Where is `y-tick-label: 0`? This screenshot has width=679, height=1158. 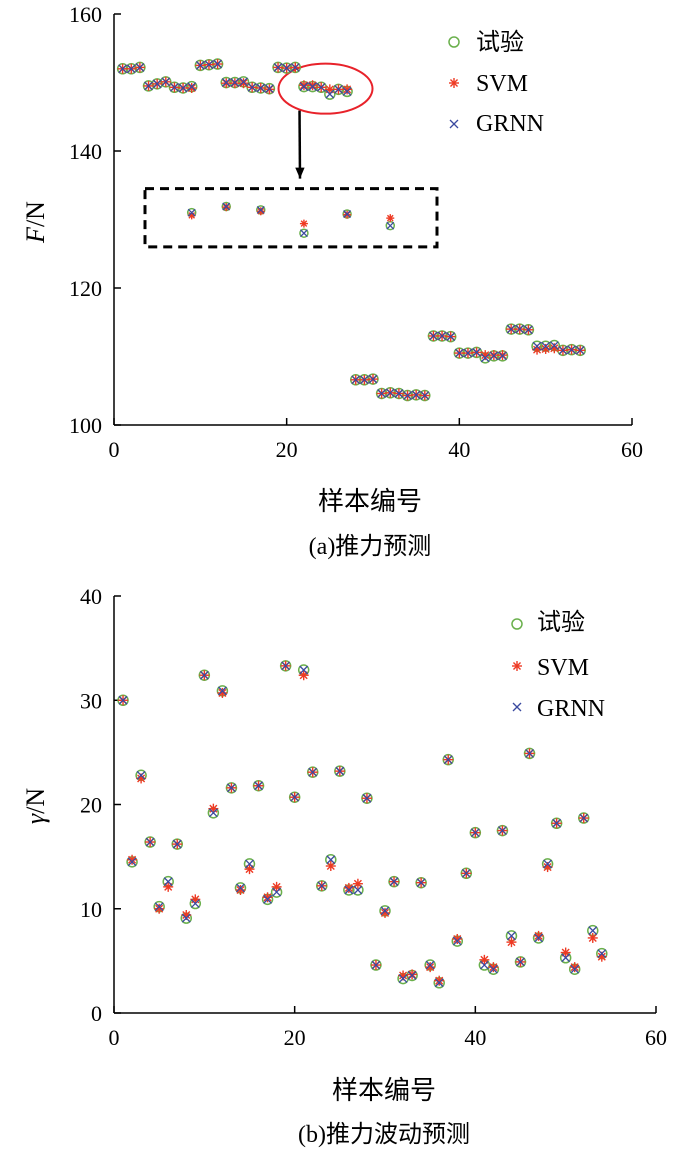
y-tick-label: 0 is located at coordinates (96, 1013).